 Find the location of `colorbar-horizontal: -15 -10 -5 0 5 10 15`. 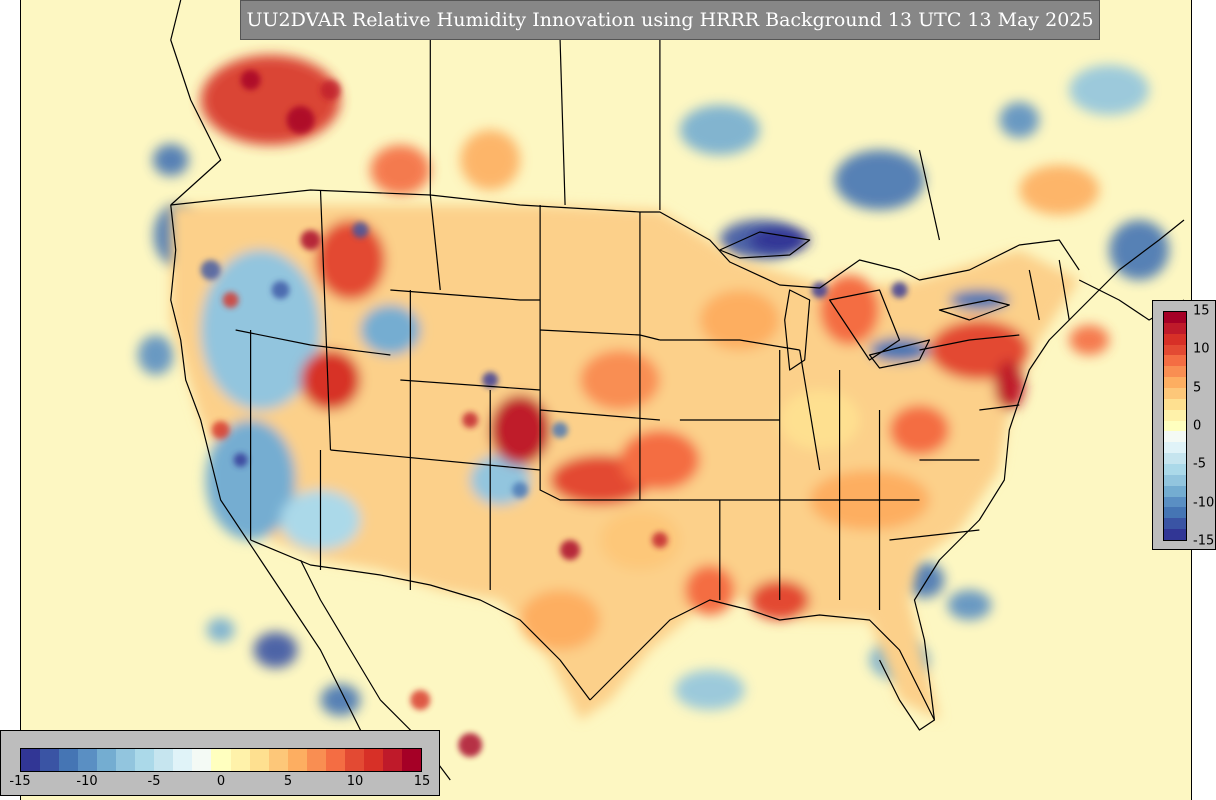

colorbar-horizontal: -15 -10 -5 0 5 10 15 is located at coordinates (220, 763).